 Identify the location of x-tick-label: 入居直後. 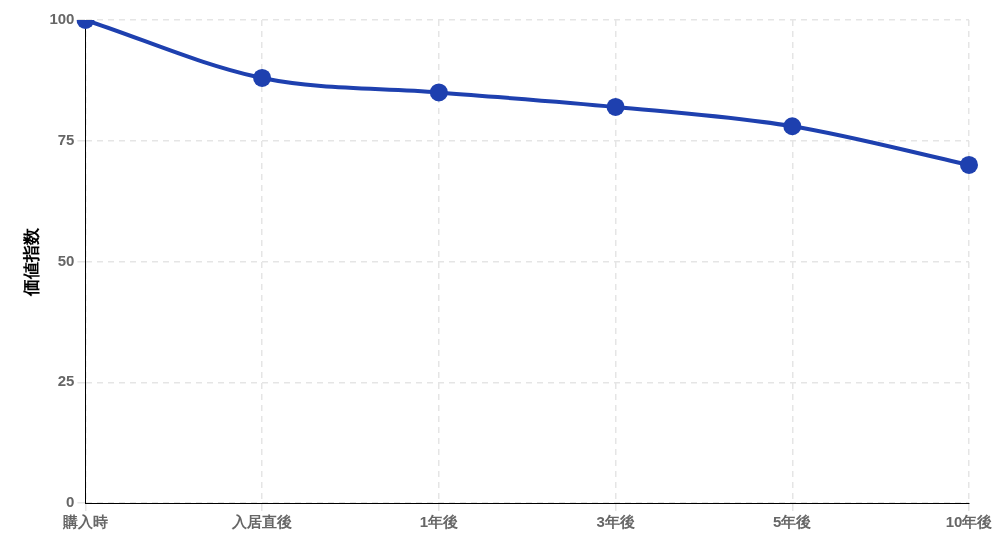
(262, 522).